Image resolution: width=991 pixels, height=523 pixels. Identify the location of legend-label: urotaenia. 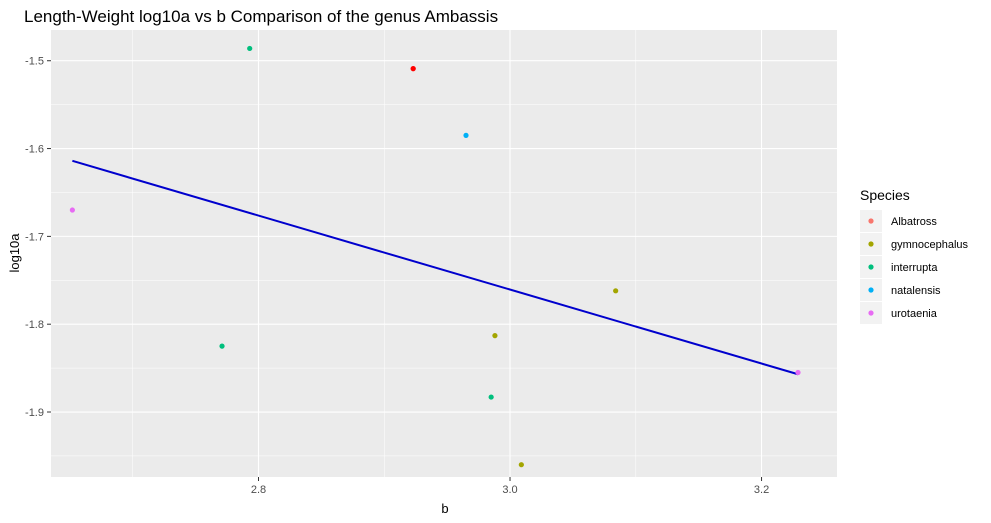
(914, 314).